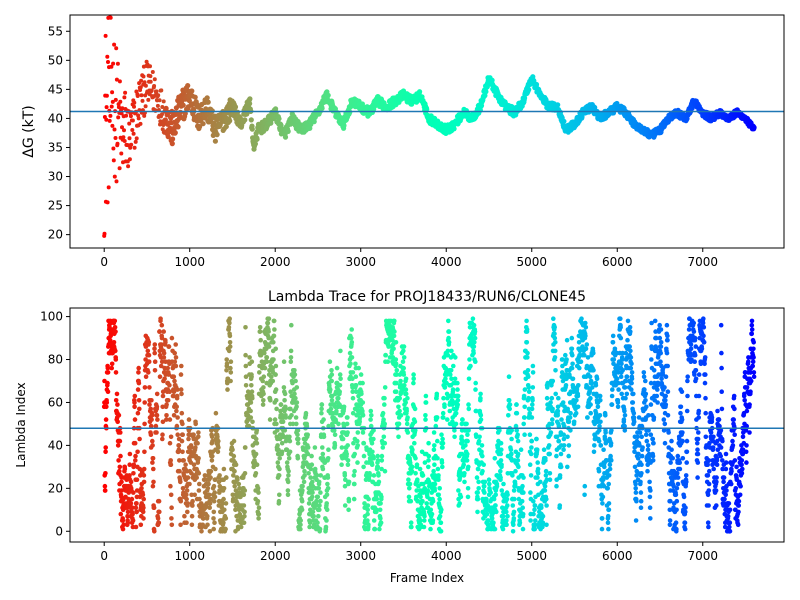 Image resolution: width=800 pixels, height=600 pixels. I want to click on y-tick-label: 55, so click(55, 31).